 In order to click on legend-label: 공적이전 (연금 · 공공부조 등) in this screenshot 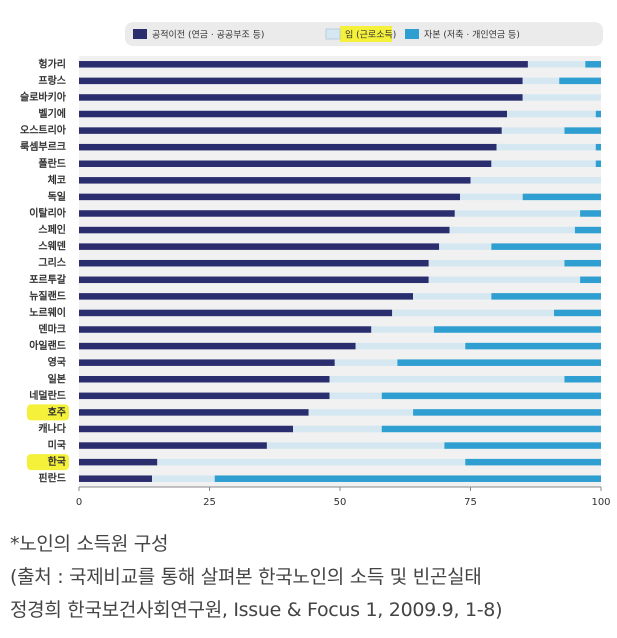, I will do `click(208, 35)`.